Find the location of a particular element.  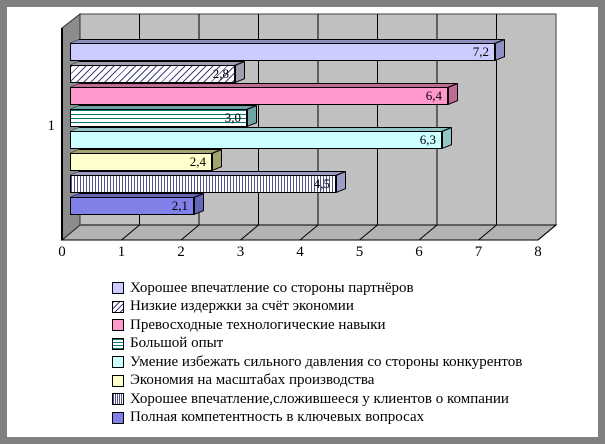

bar-value-label: 6,3 is located at coordinates (427, 139).